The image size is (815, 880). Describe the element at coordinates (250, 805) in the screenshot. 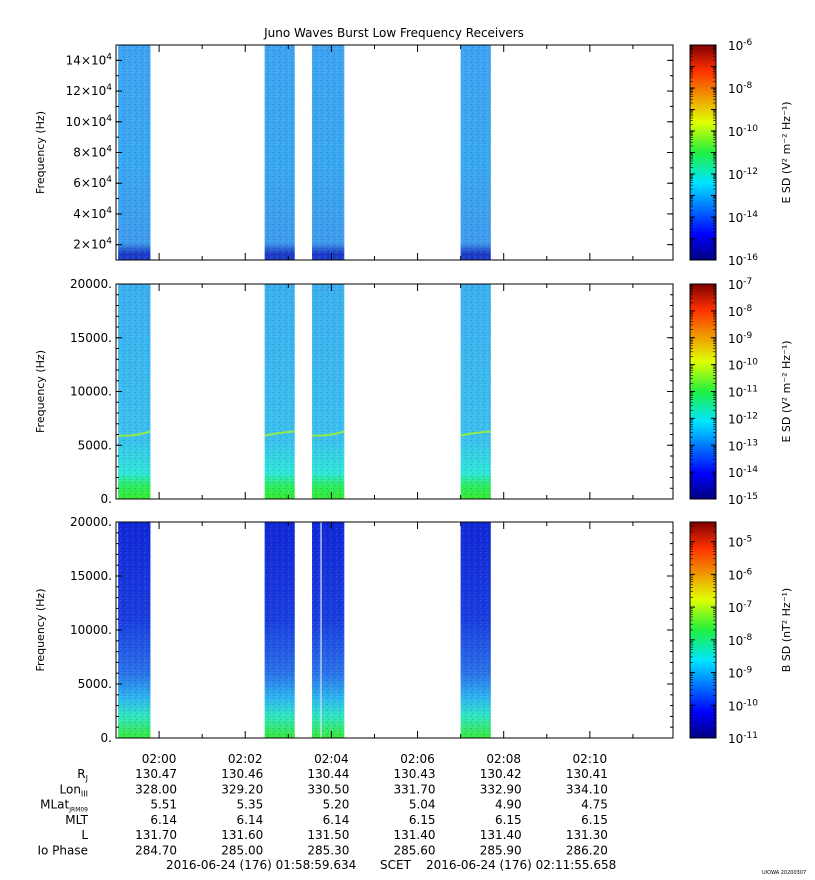

I see `ephemeris-value: 5.35` at that location.